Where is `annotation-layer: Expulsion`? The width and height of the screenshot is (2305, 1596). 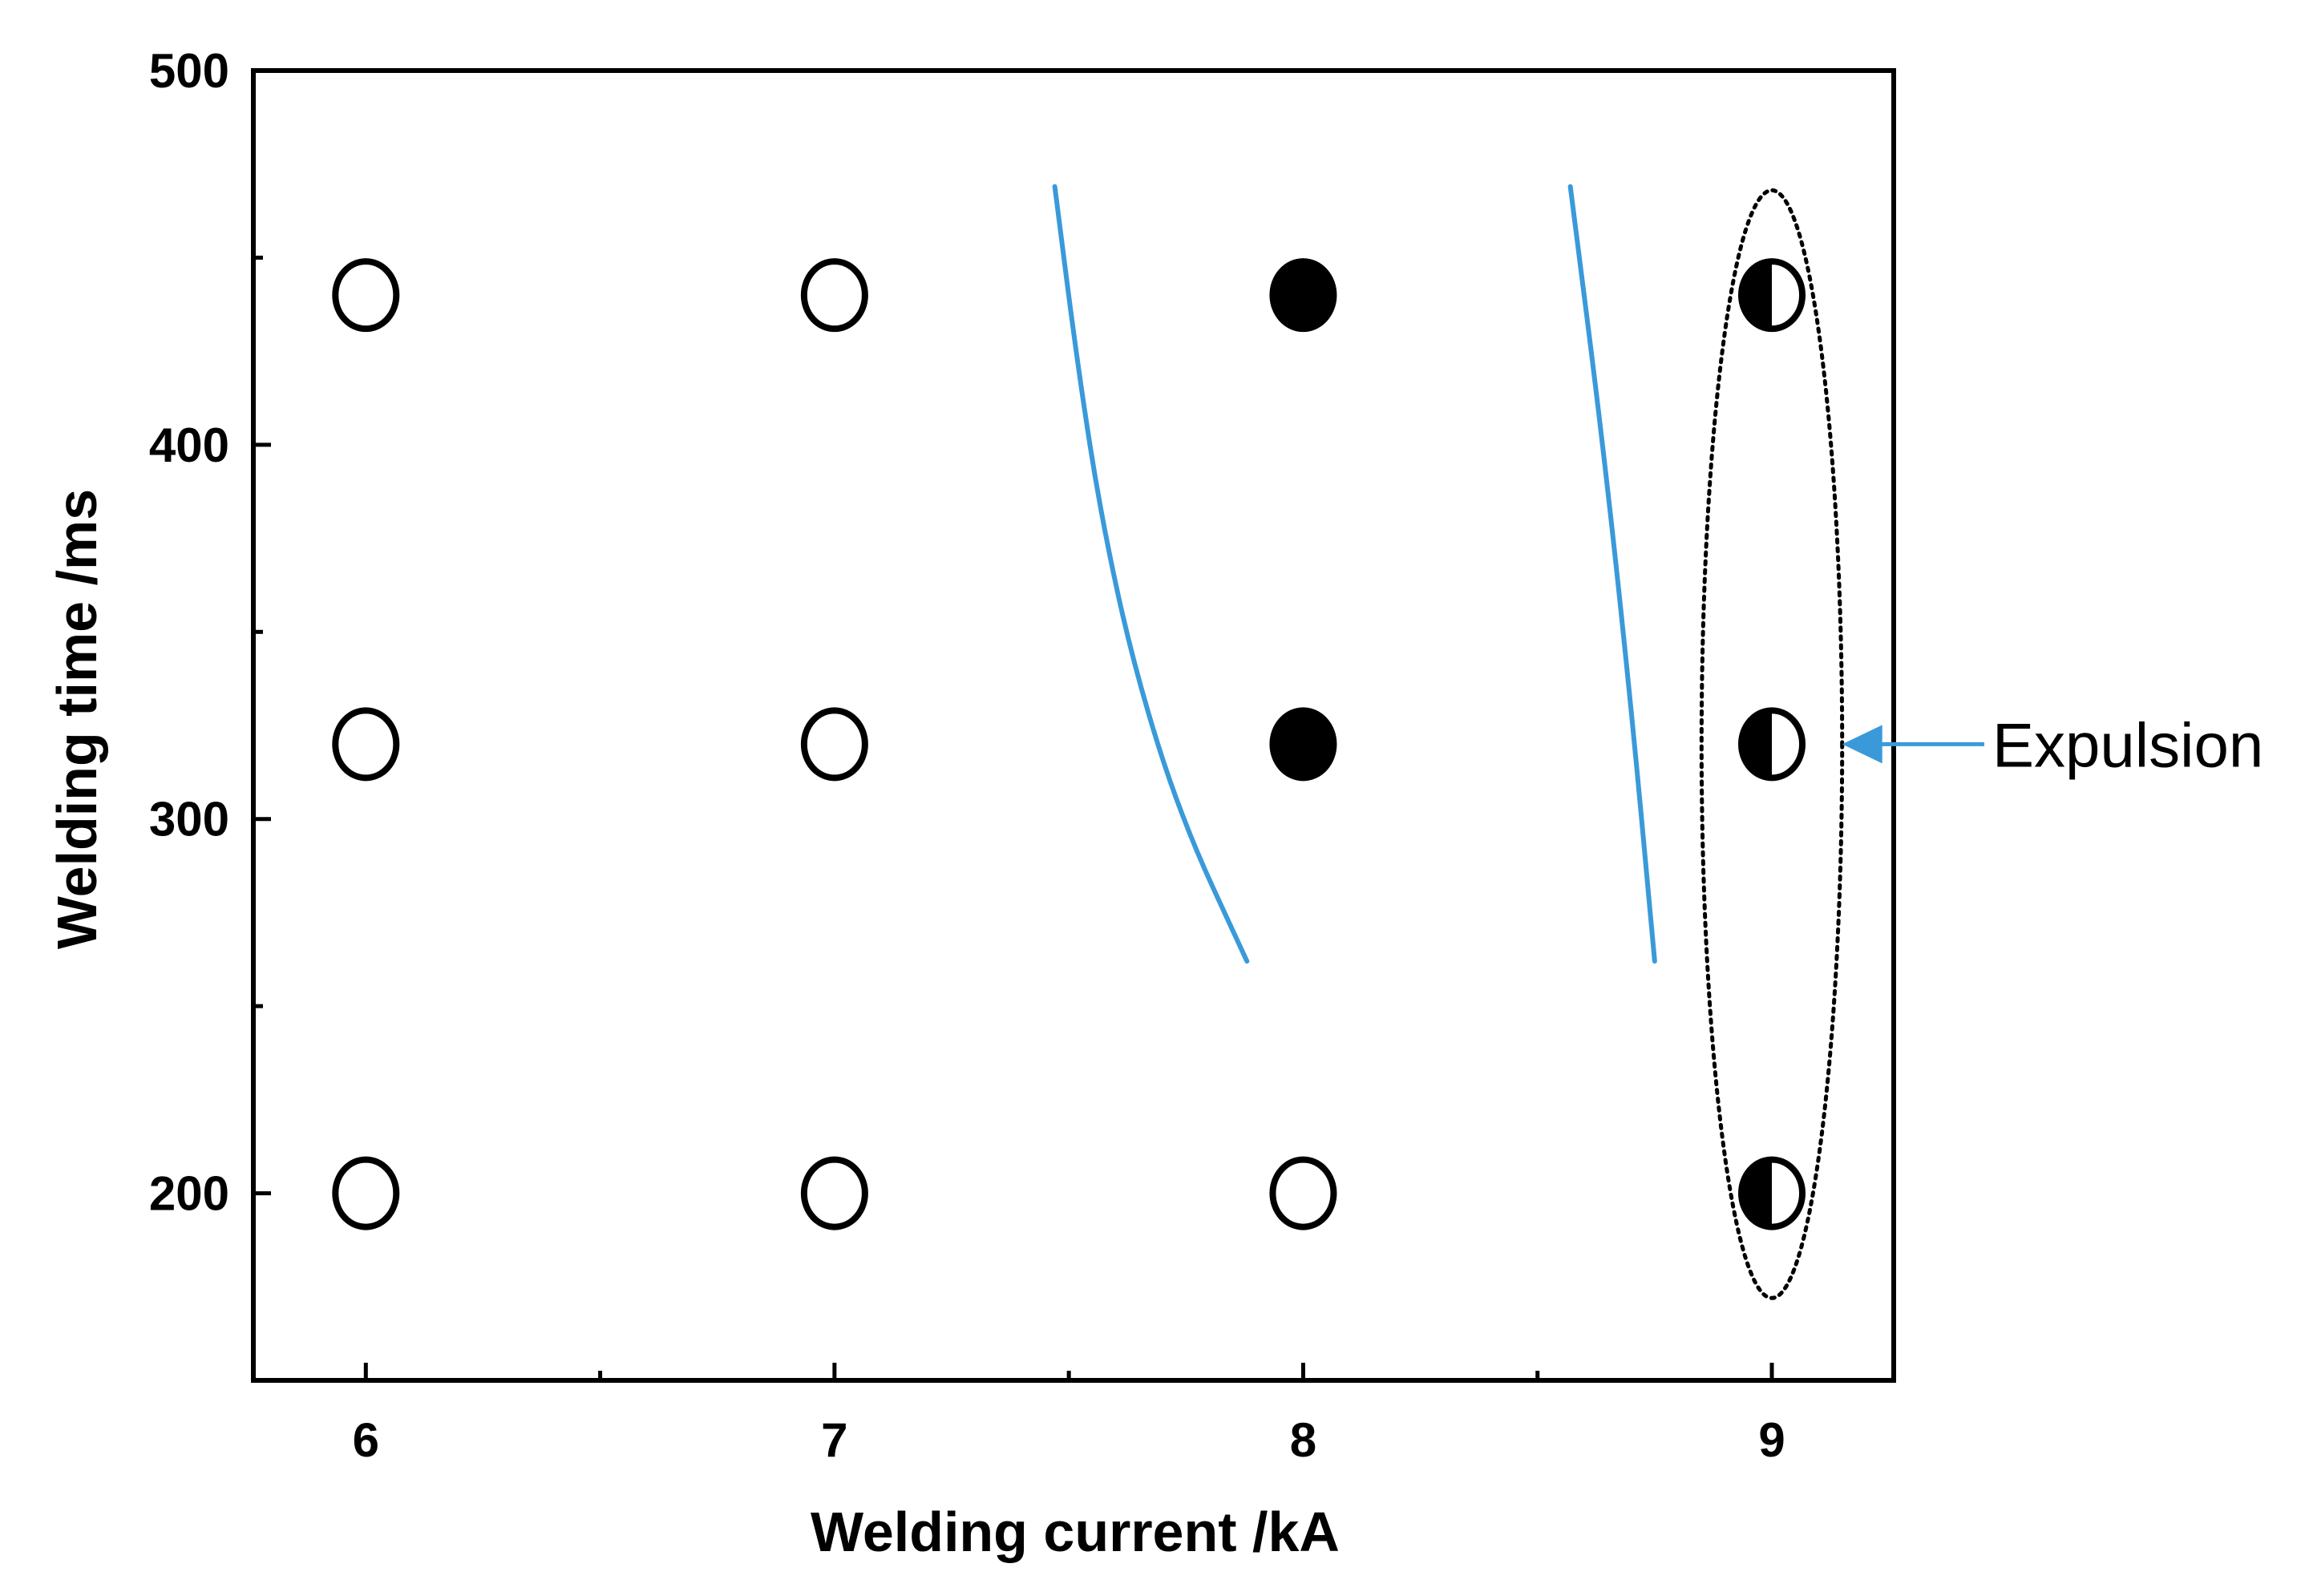
annotation-layer: Expulsion is located at coordinates (2052, 745).